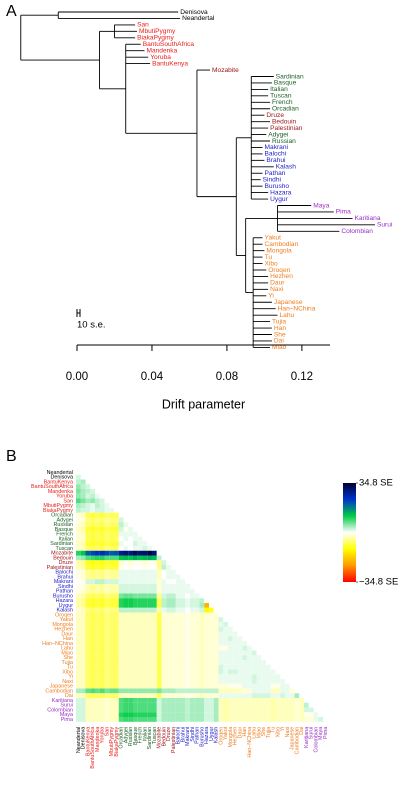 Image resolution: width=403 pixels, height=800 pixels. I want to click on row-label: BiakaPygmy, so click(58, 511).